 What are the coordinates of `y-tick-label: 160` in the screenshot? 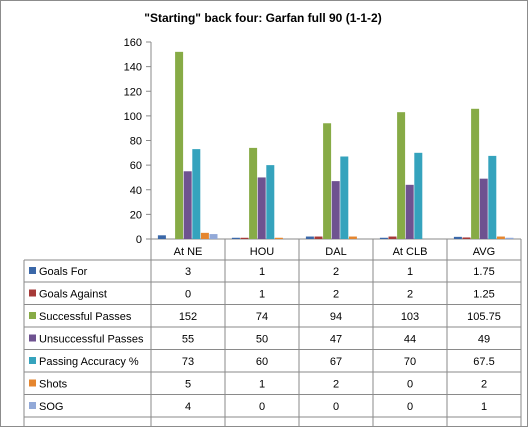 It's located at (133, 43).